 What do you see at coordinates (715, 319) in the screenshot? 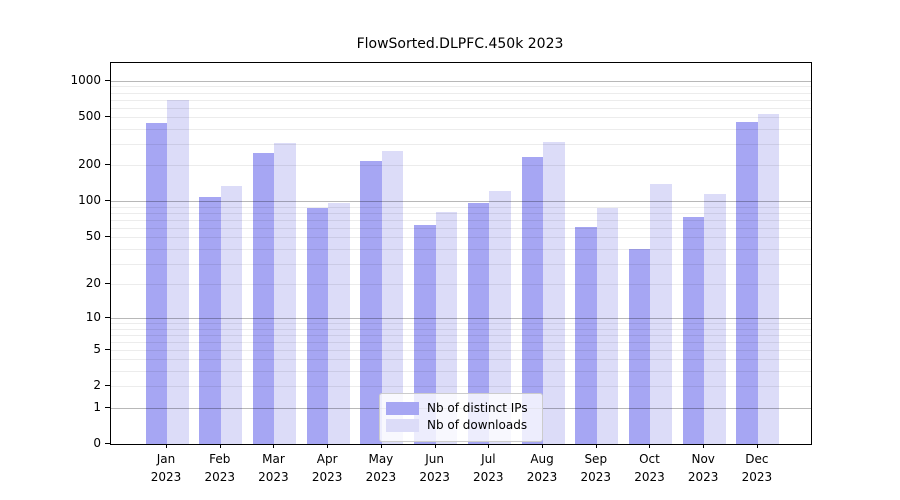
I see `bar-downloads-nov` at bounding box center [715, 319].